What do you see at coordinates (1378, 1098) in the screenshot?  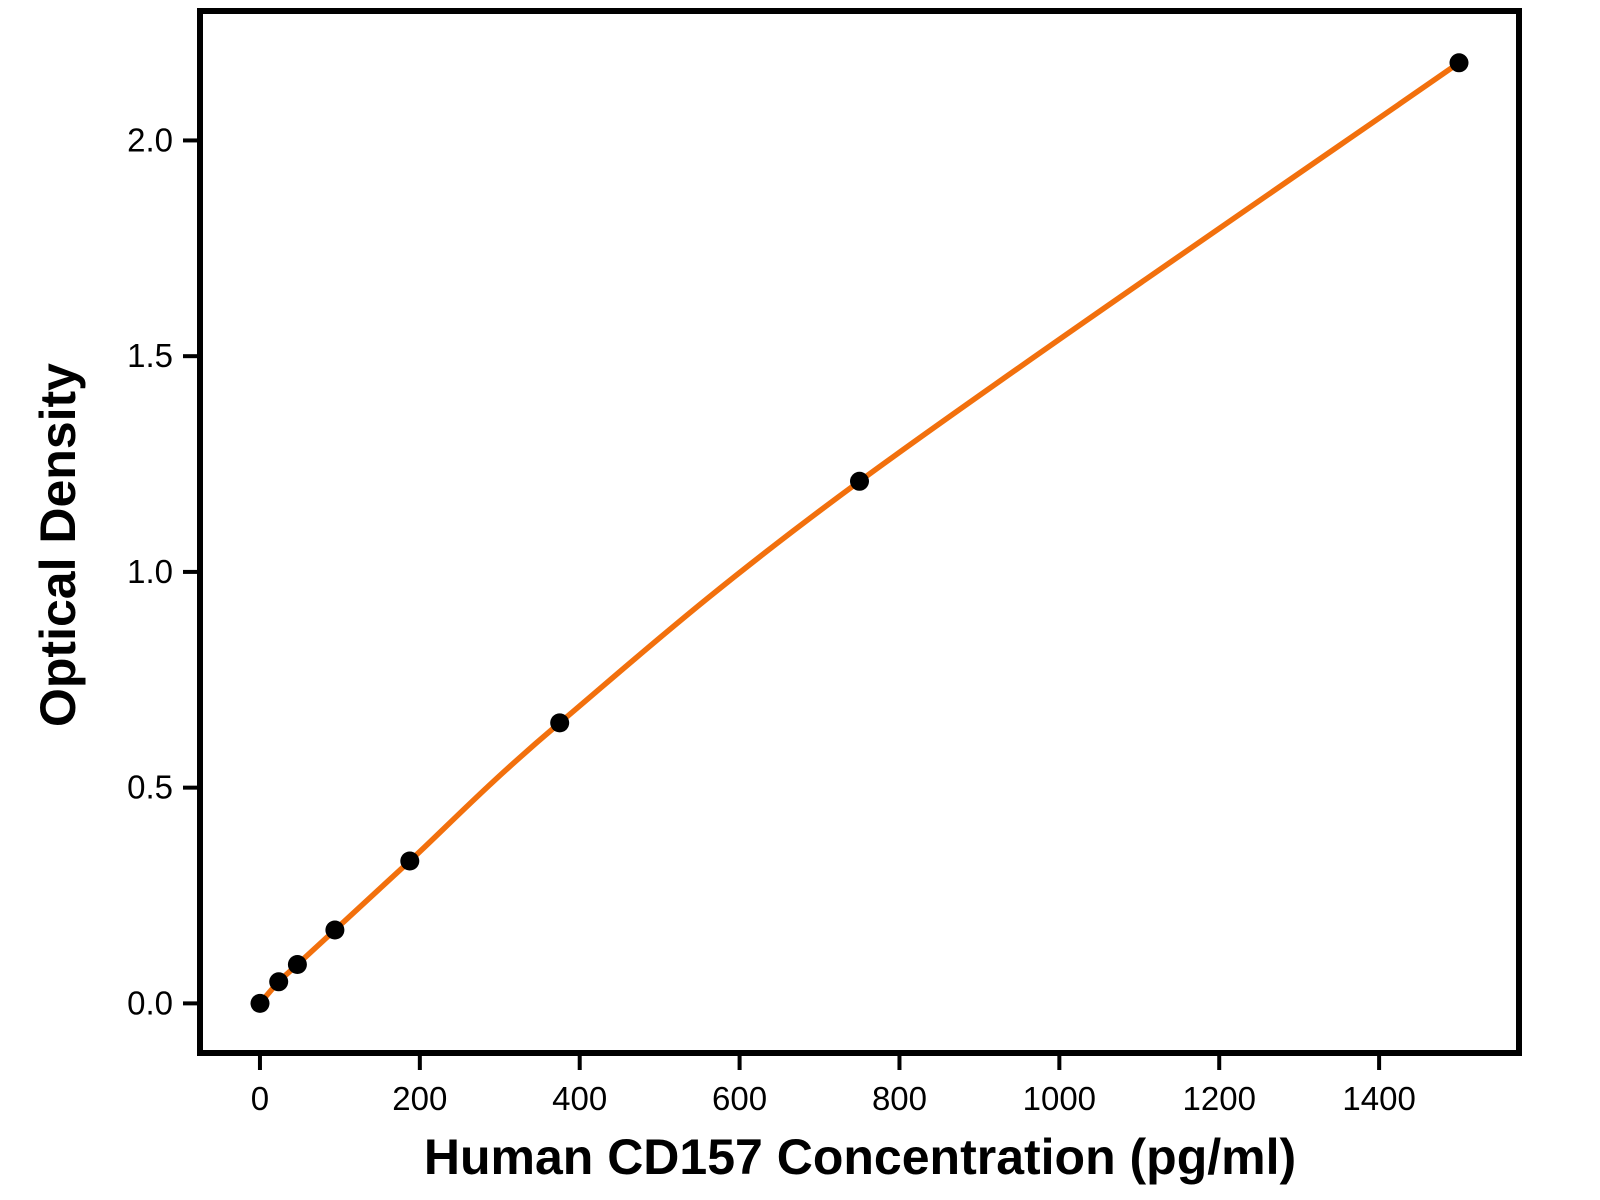 I see `x-tick-label: 1400` at bounding box center [1378, 1098].